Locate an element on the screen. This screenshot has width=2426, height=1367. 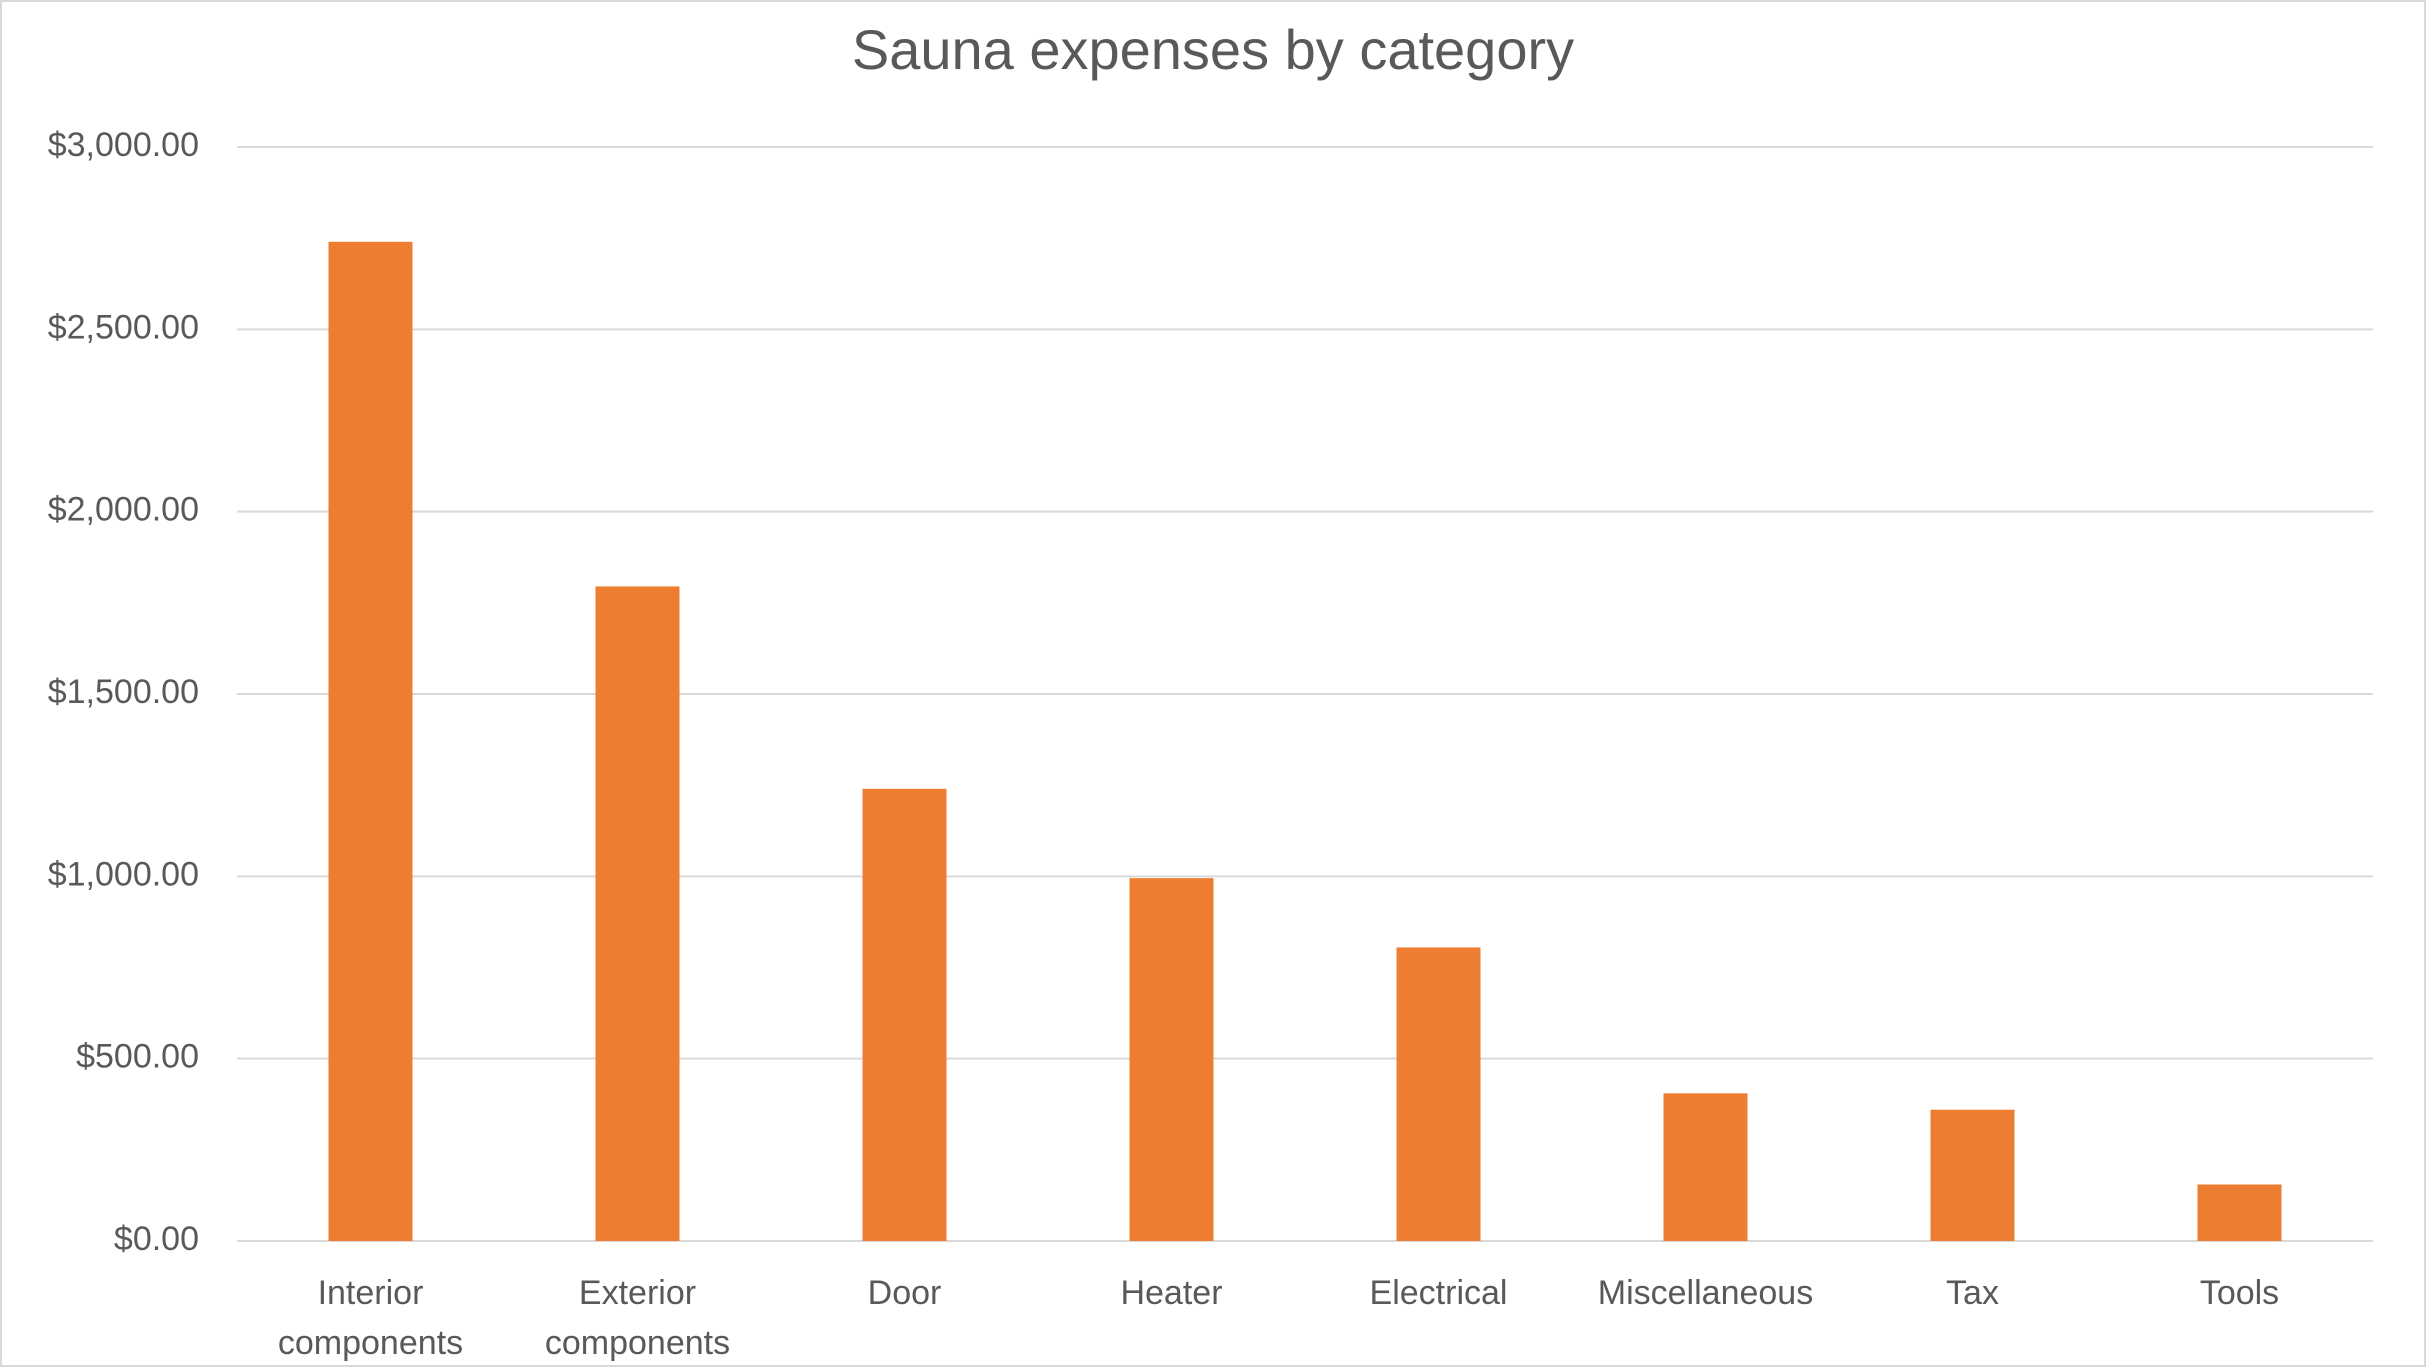
x-tick-label: Miscellaneous is located at coordinates (1705, 1293).